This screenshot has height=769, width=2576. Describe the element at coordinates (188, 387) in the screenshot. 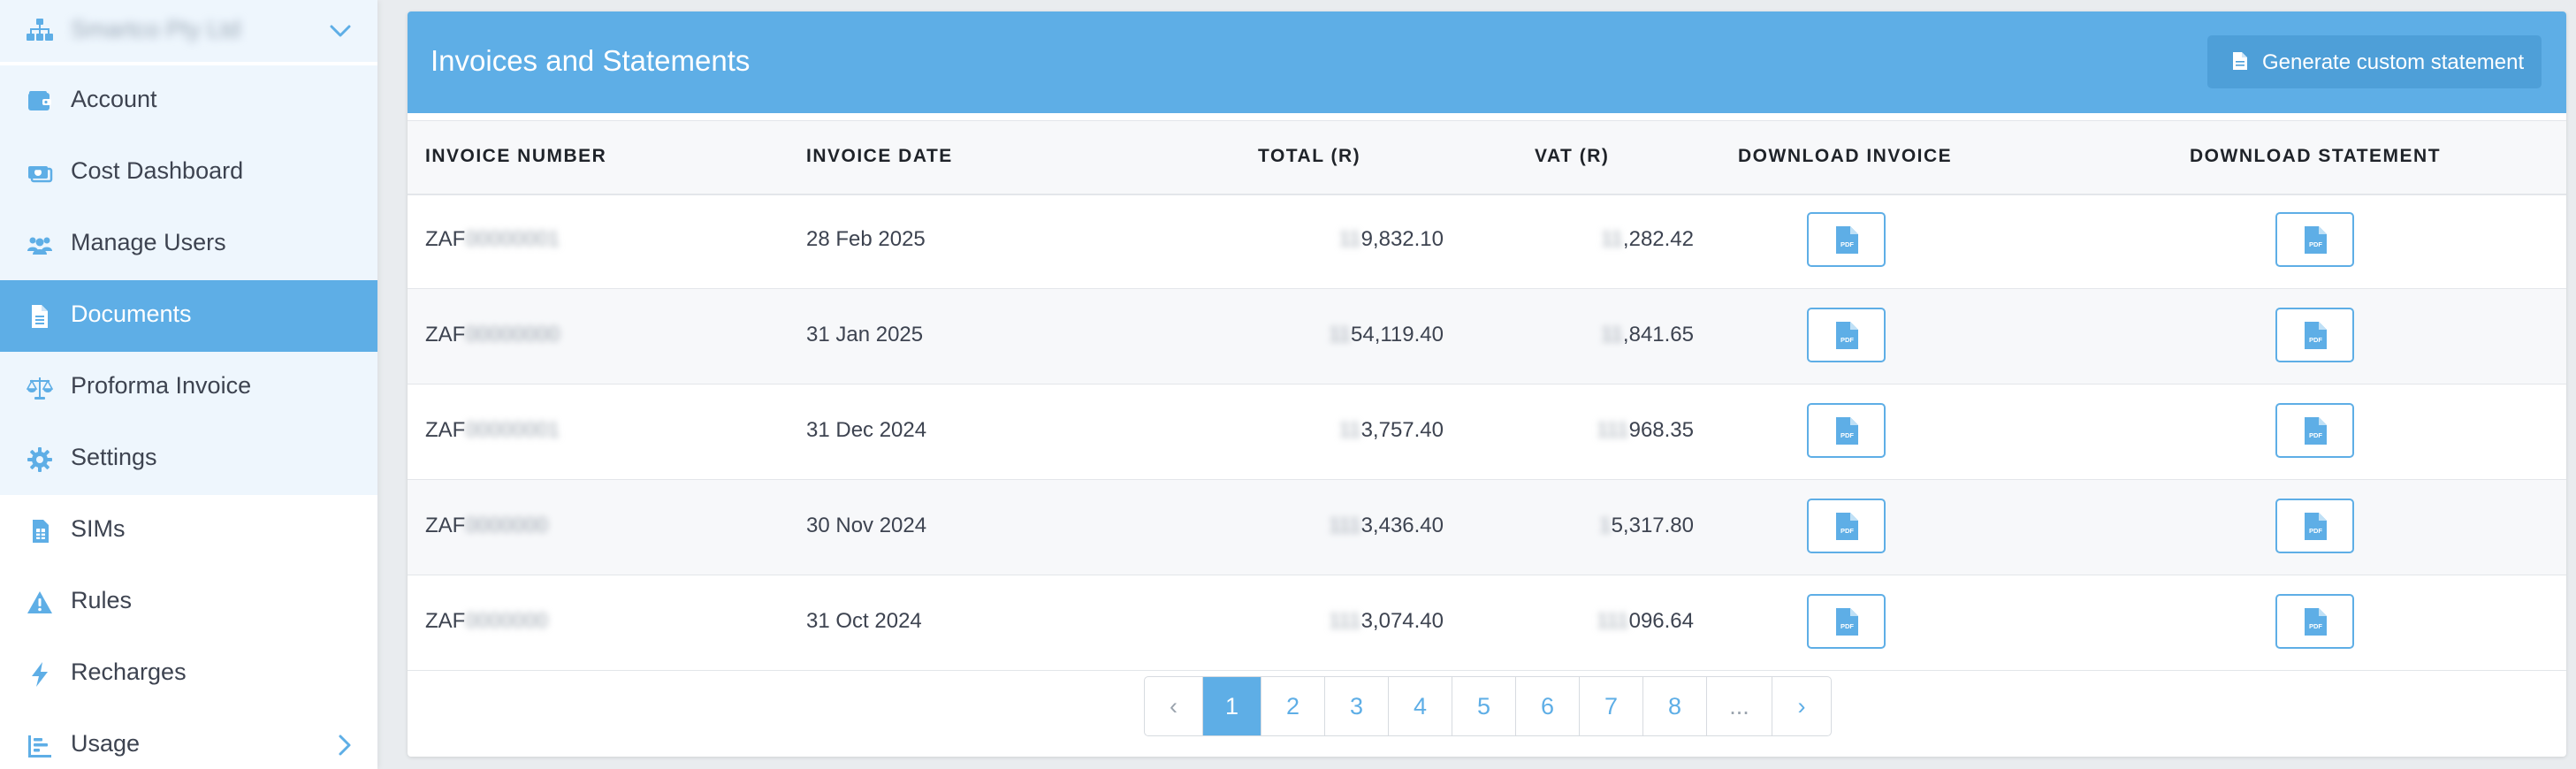

I see `sidebar-item-proforma-invoice: Proforma Invoice` at that location.